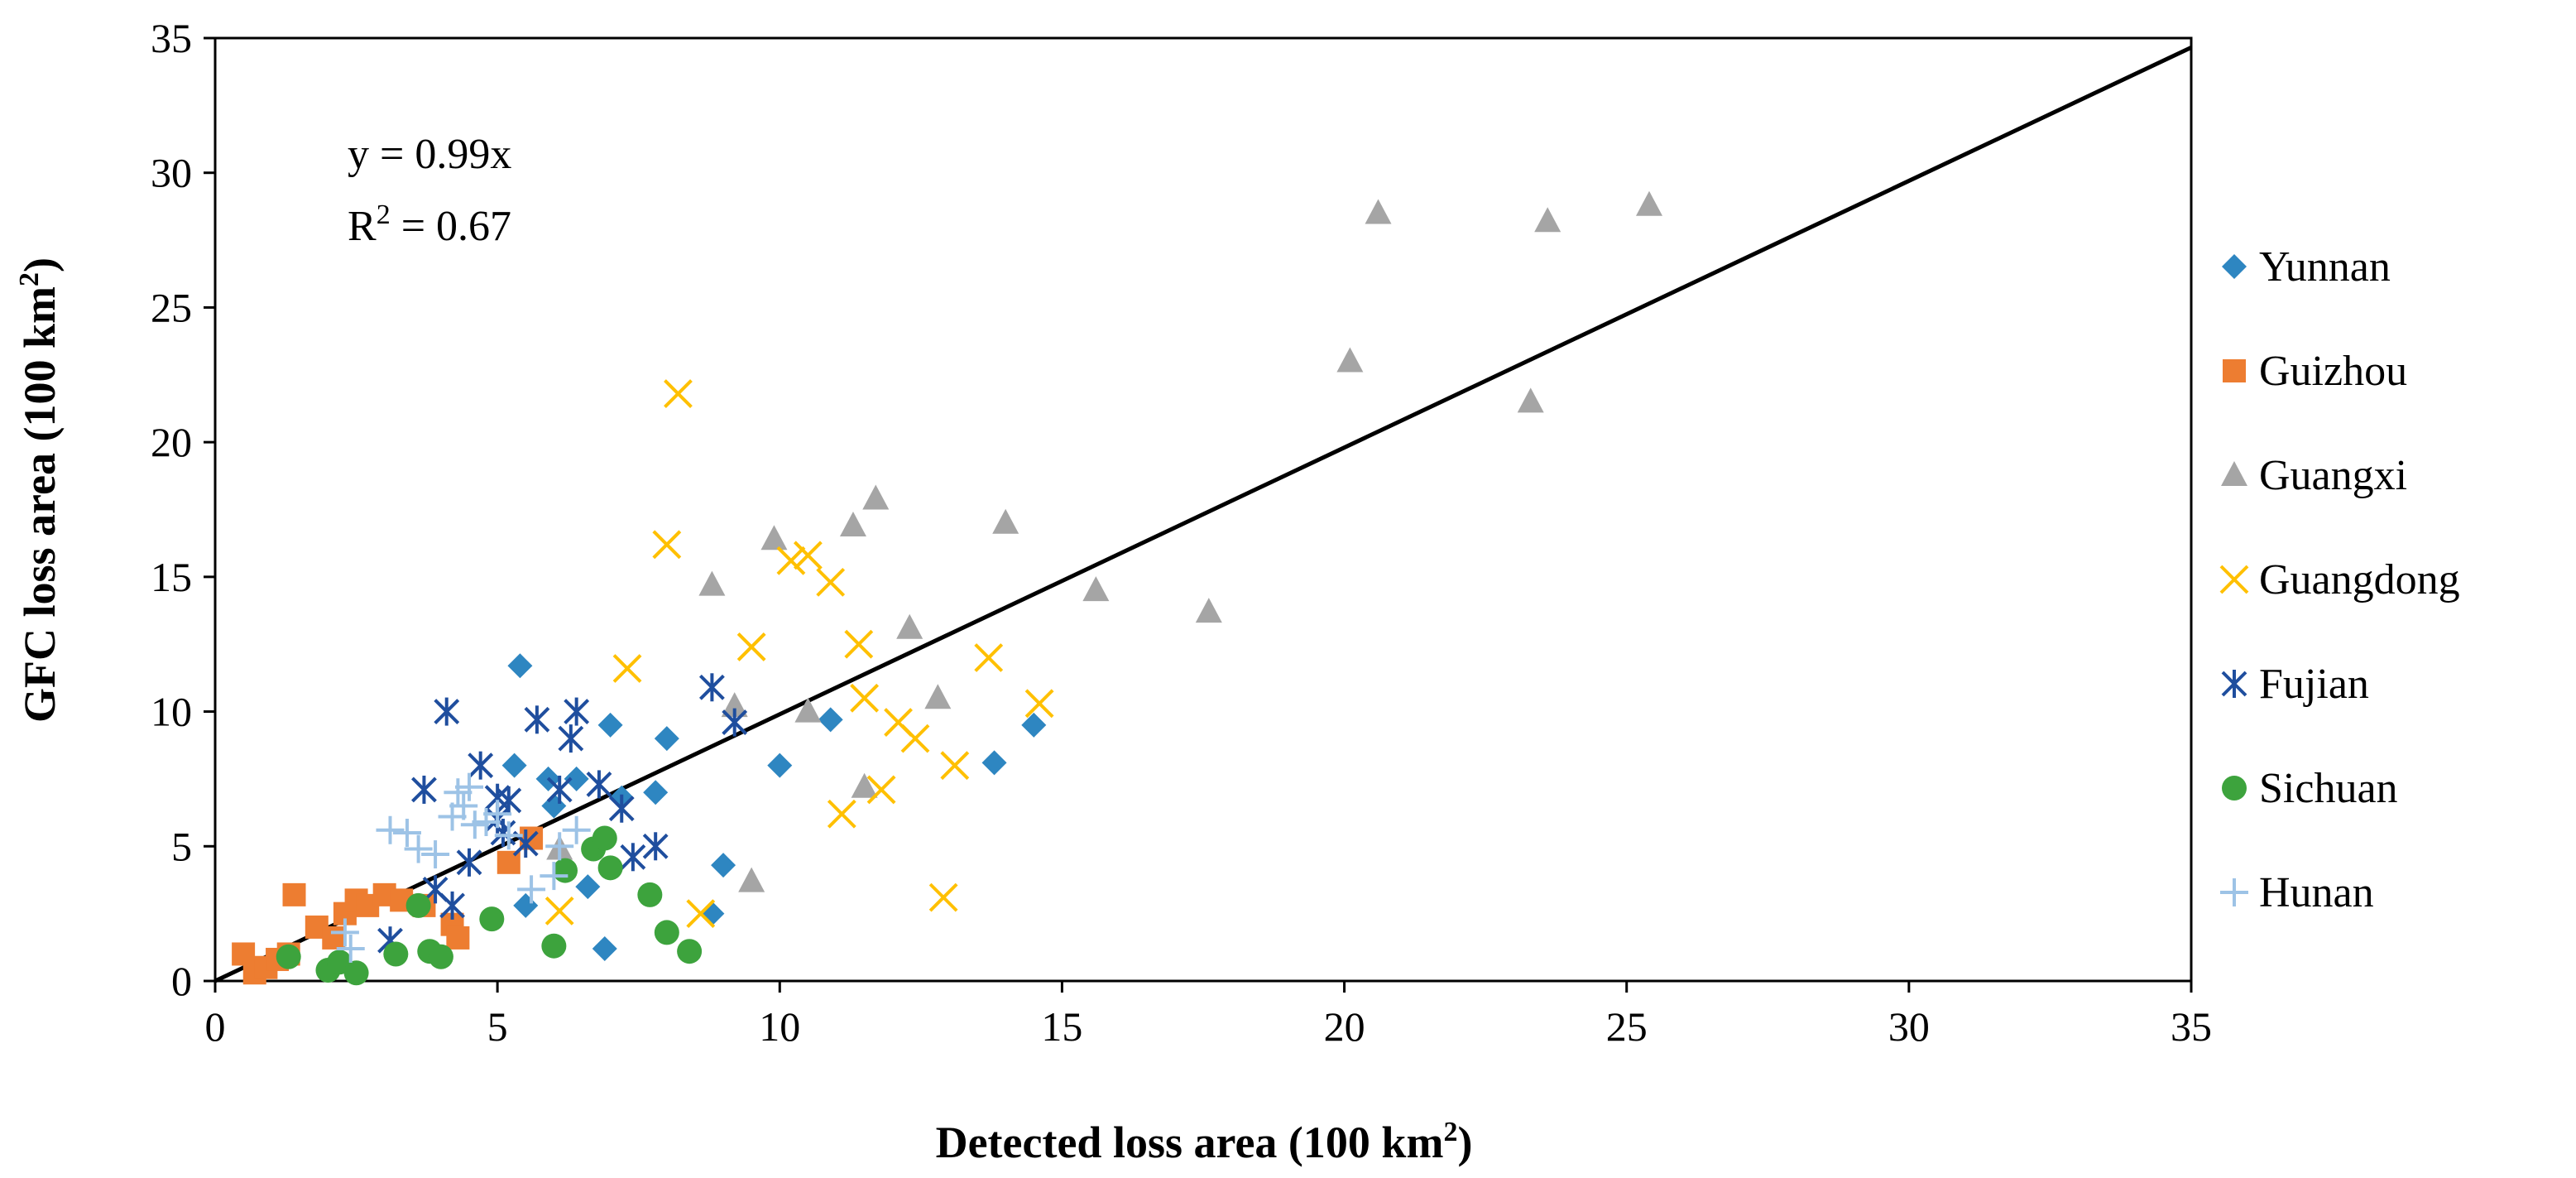  What do you see at coordinates (2325, 267) in the screenshot?
I see `legend-label: Yunnan` at bounding box center [2325, 267].